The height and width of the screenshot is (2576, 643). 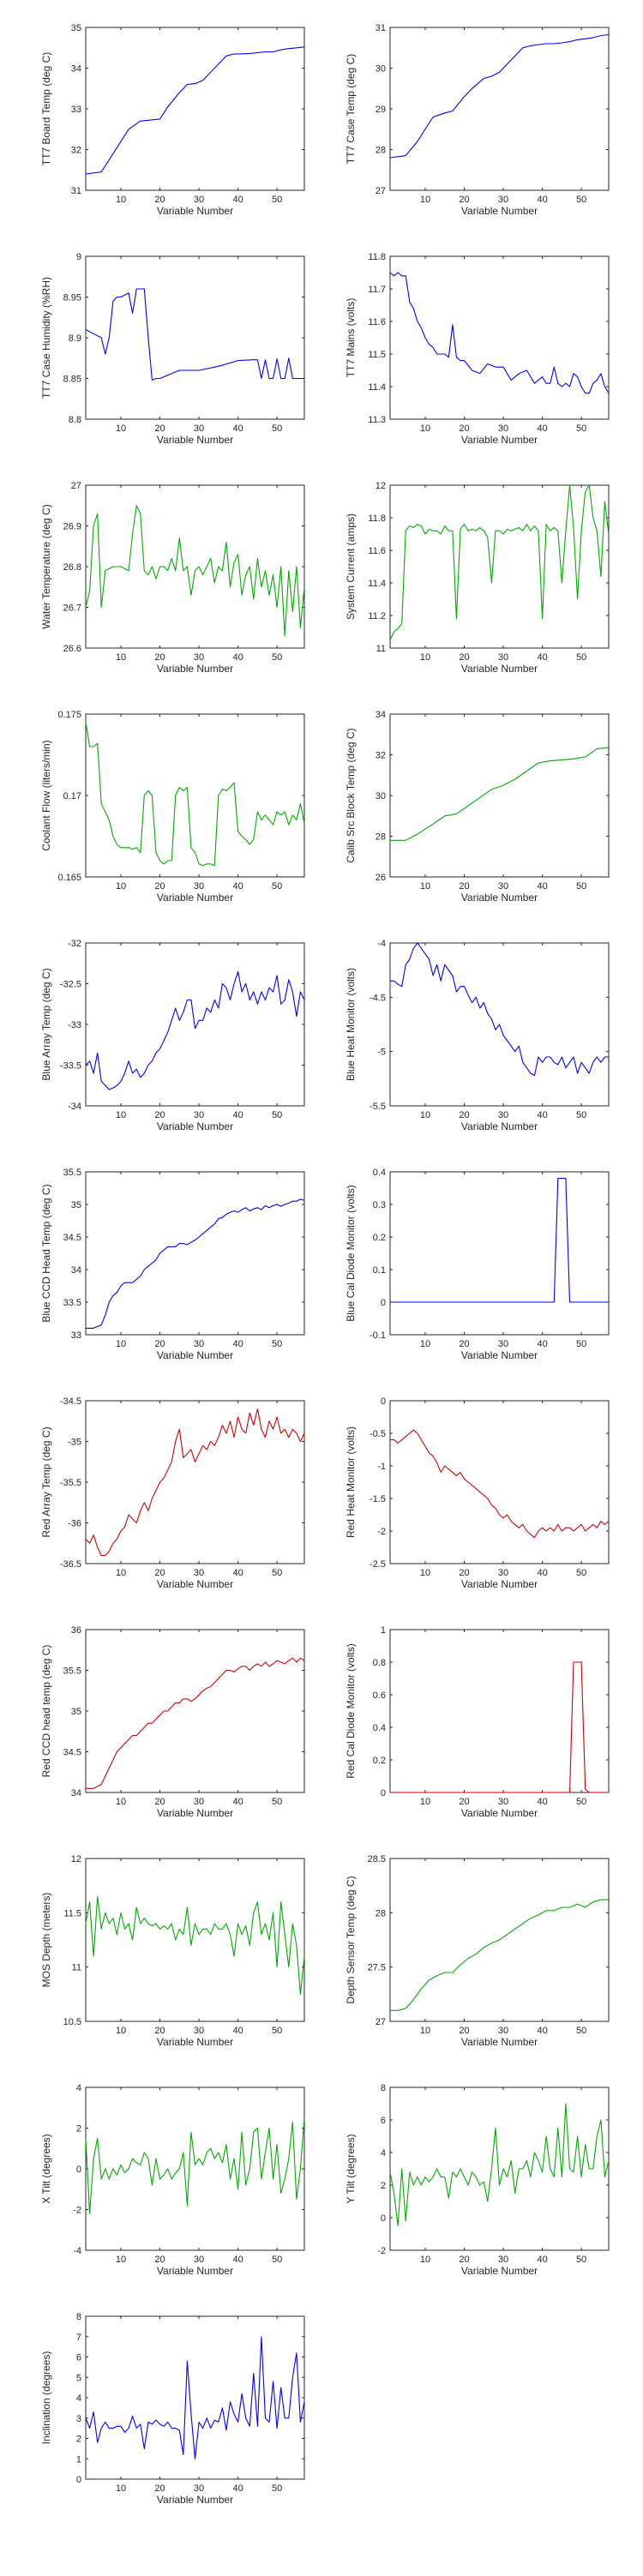 What do you see at coordinates (76, 191) in the screenshot?
I see `y-tick-label: 31` at bounding box center [76, 191].